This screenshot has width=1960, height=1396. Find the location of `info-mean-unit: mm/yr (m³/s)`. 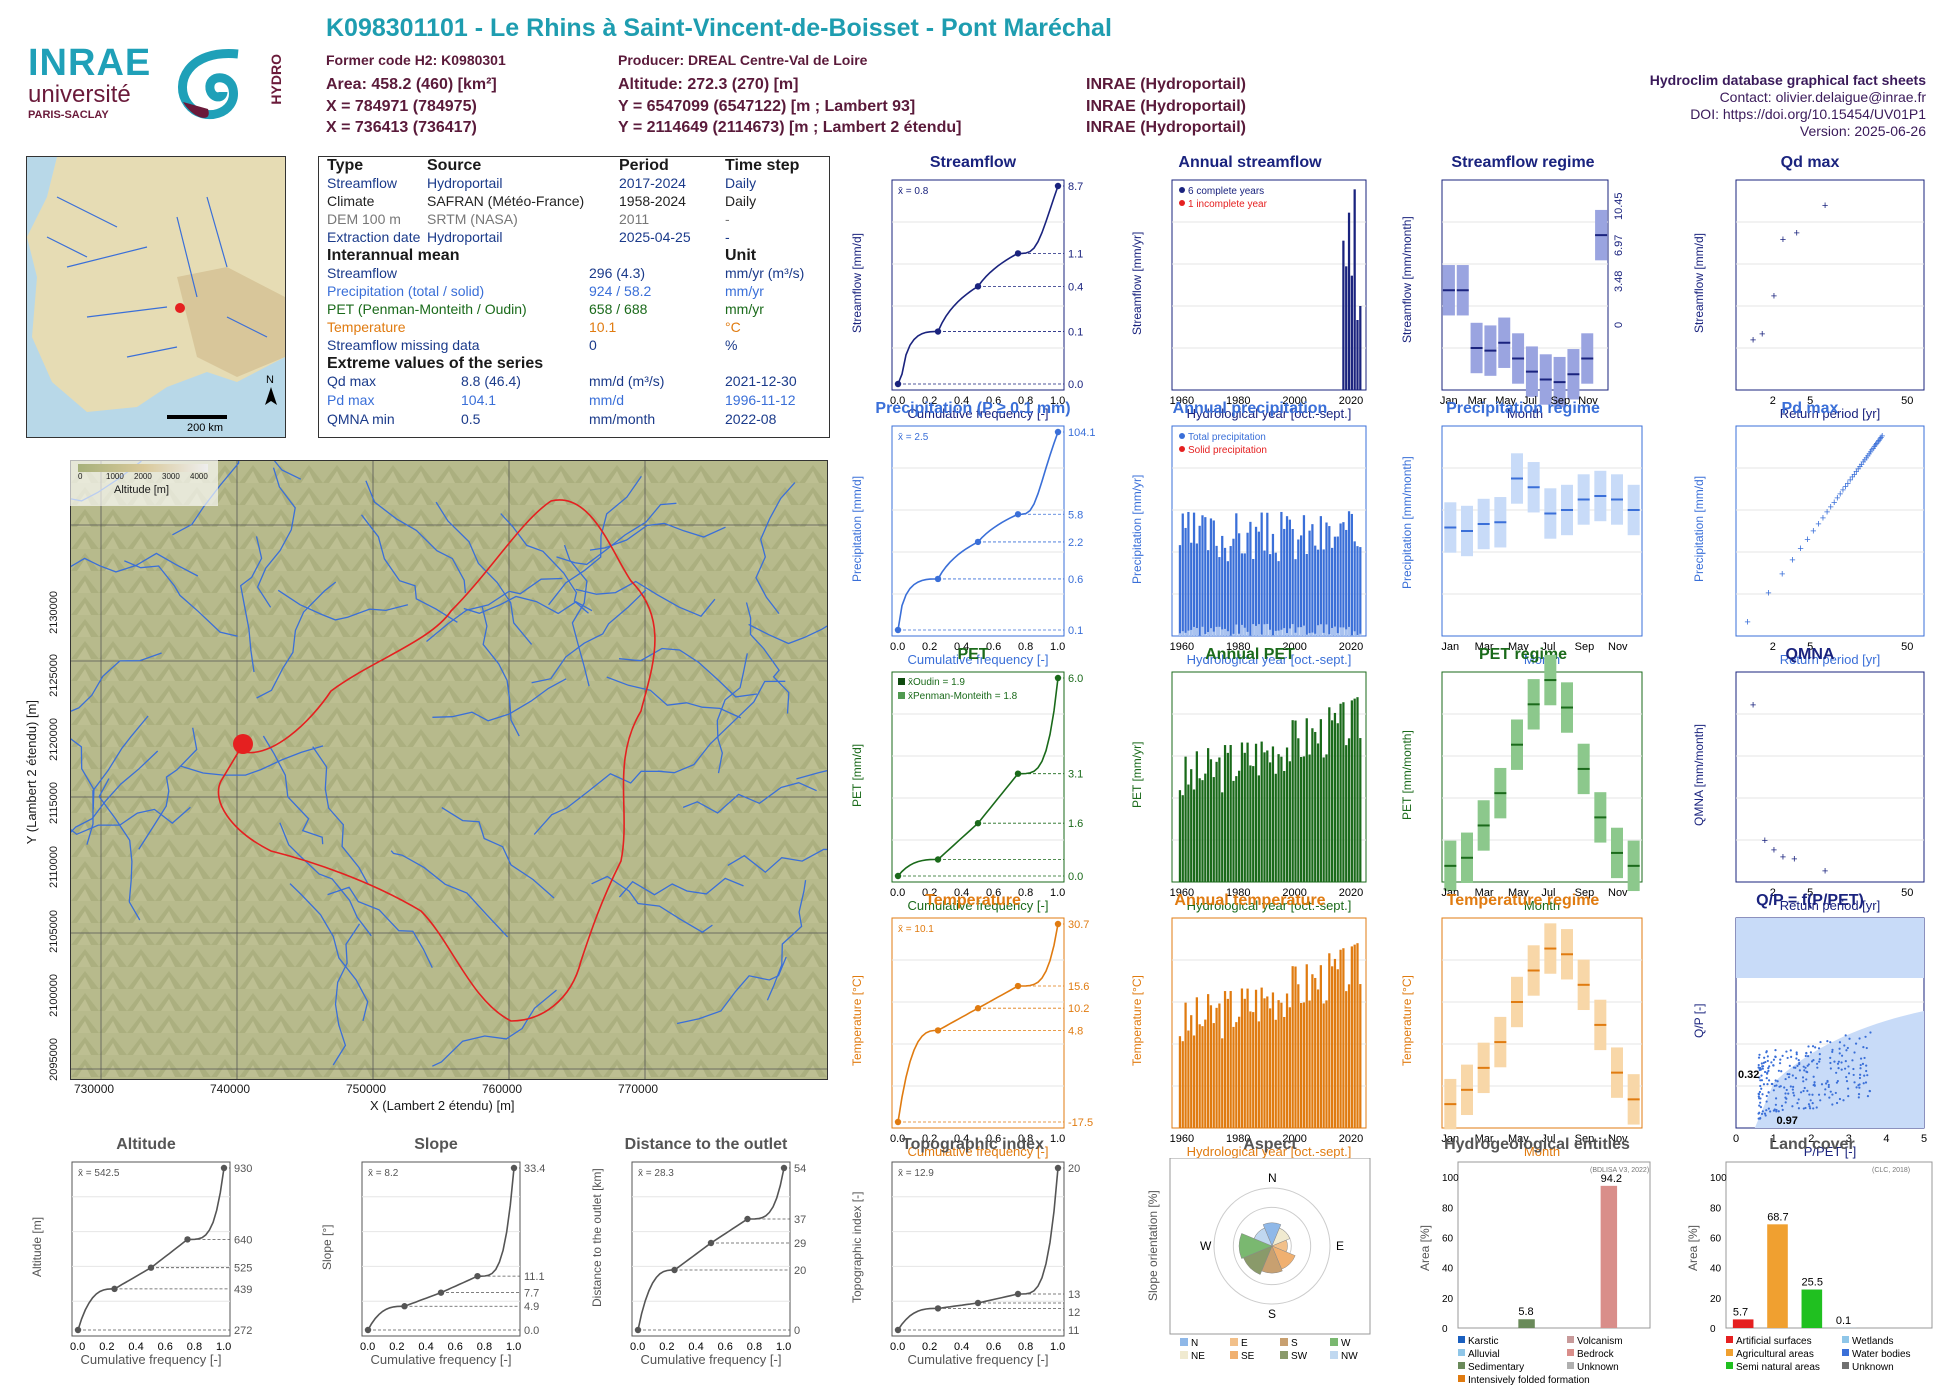

info-mean-unit: mm/yr (m³/s) is located at coordinates (764, 273).